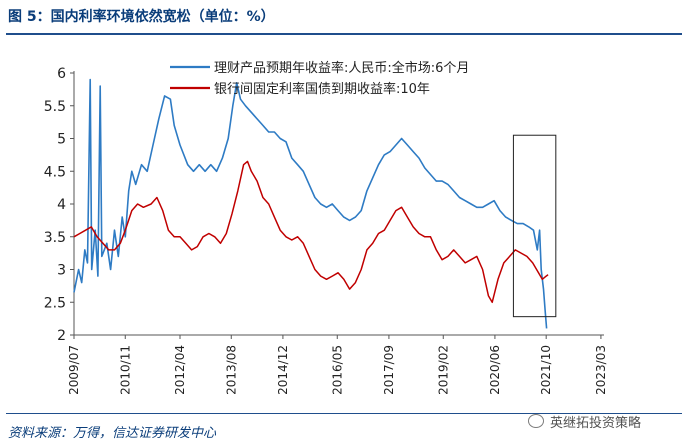 The image size is (687, 445). What do you see at coordinates (536, 421) in the screenshot?
I see `wechat-icon` at bounding box center [536, 421].